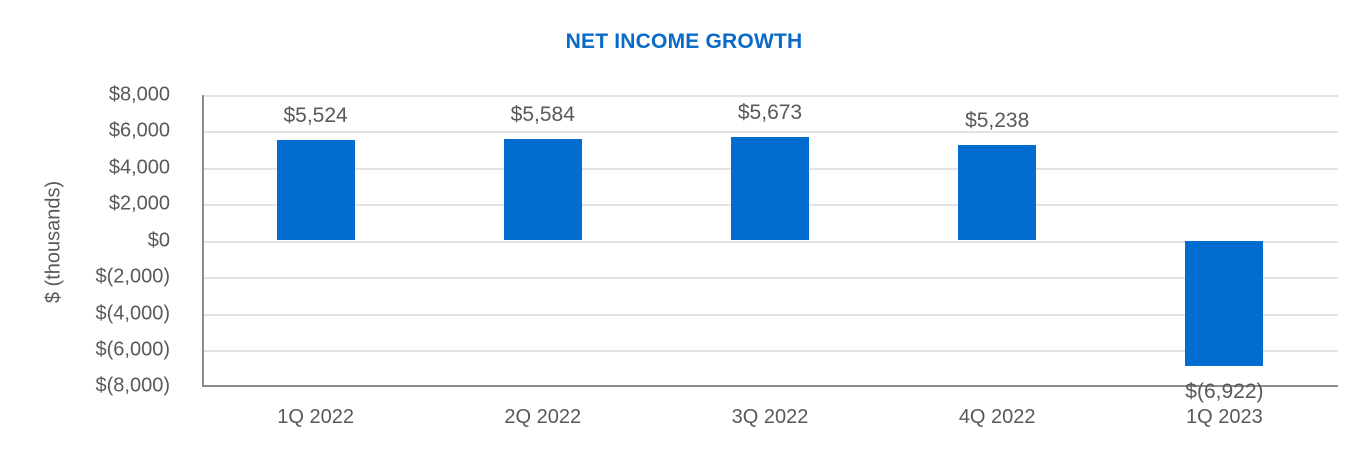 The height and width of the screenshot is (464, 1368). Describe the element at coordinates (315, 417) in the screenshot. I see `x-tick-label: 1Q 2022` at that location.